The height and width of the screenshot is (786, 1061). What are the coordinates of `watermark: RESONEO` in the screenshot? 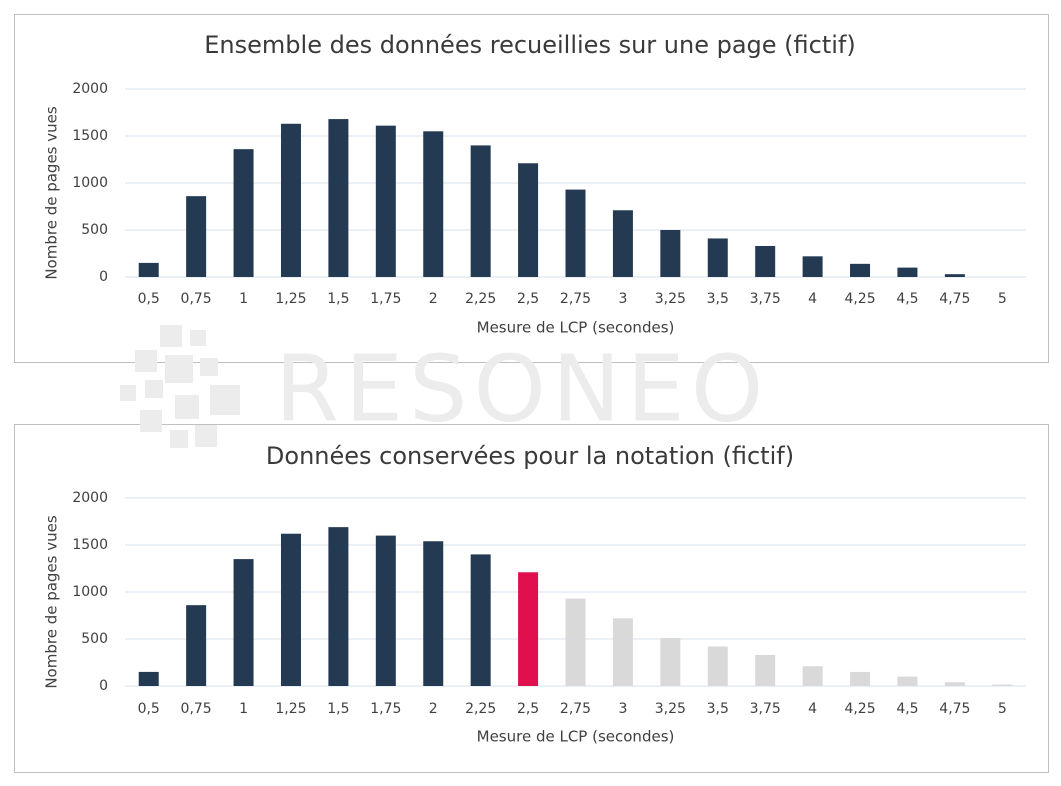 It's located at (522, 388).